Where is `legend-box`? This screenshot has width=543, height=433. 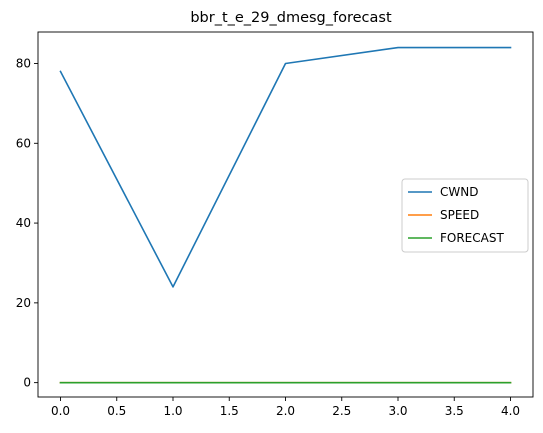
legend-box is located at coordinates (465, 215).